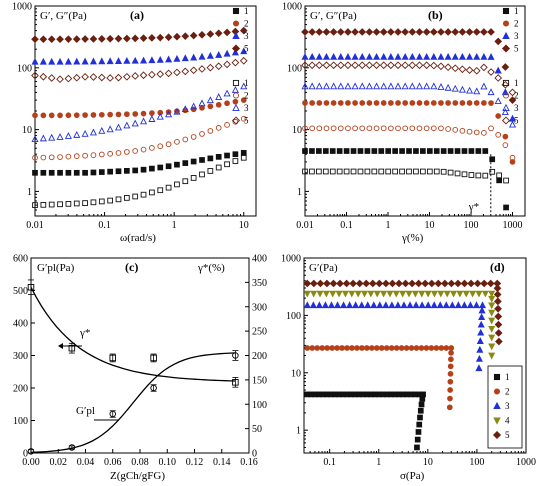  Describe the element at coordinates (428, 462) in the screenshot. I see `panel-d-xtick-label: 10` at that location.